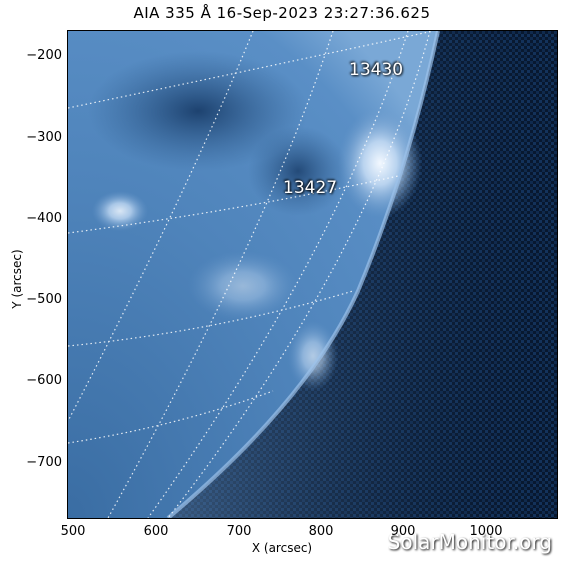  What do you see at coordinates (243, 286) in the screenshot?
I see `diffuse-emission` at bounding box center [243, 286].